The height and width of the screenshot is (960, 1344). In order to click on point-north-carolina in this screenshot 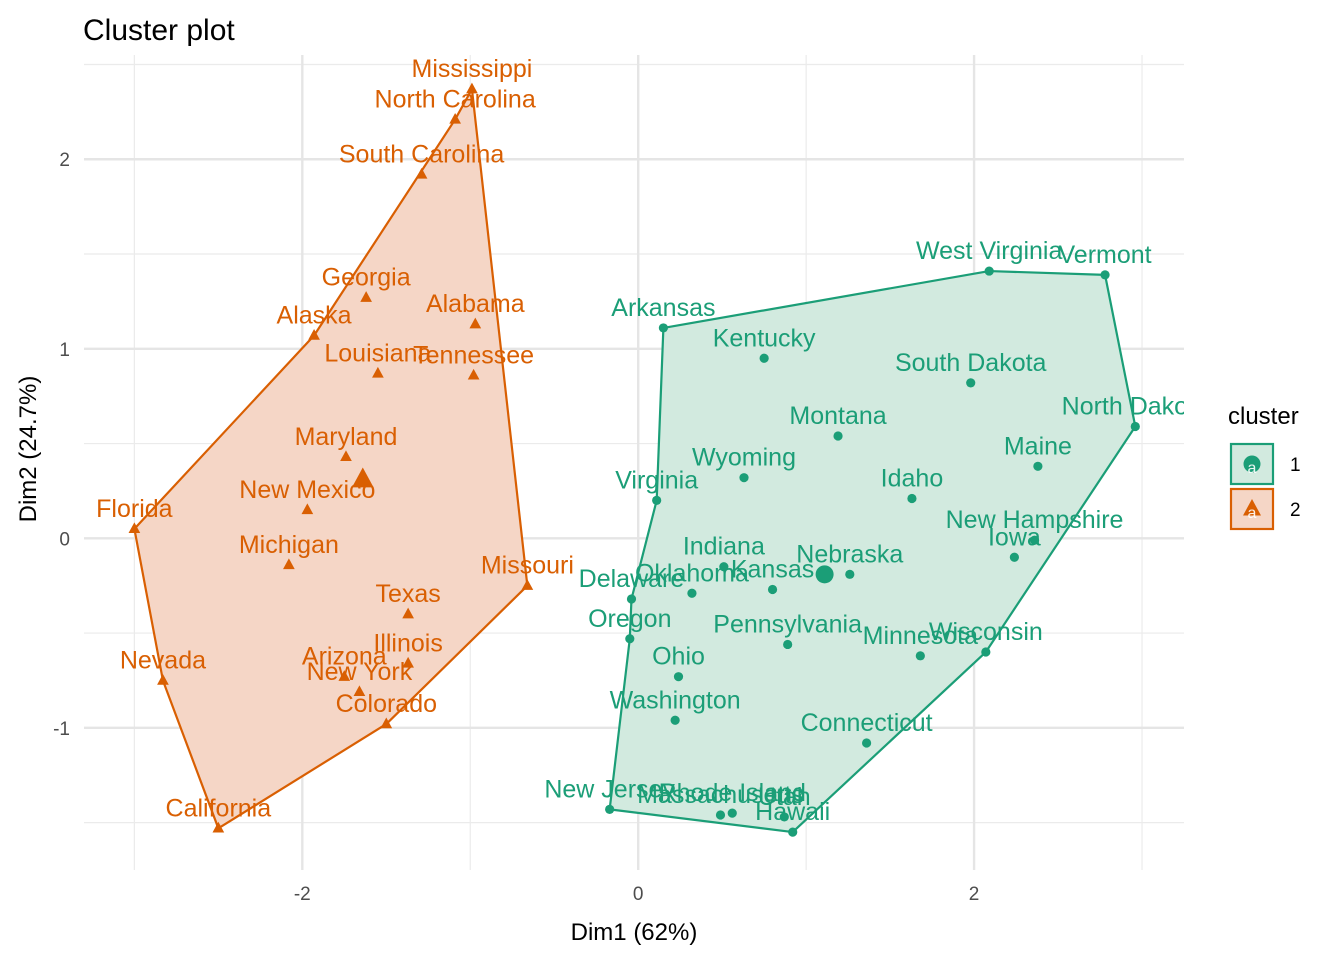, I will do `click(455, 118)`.